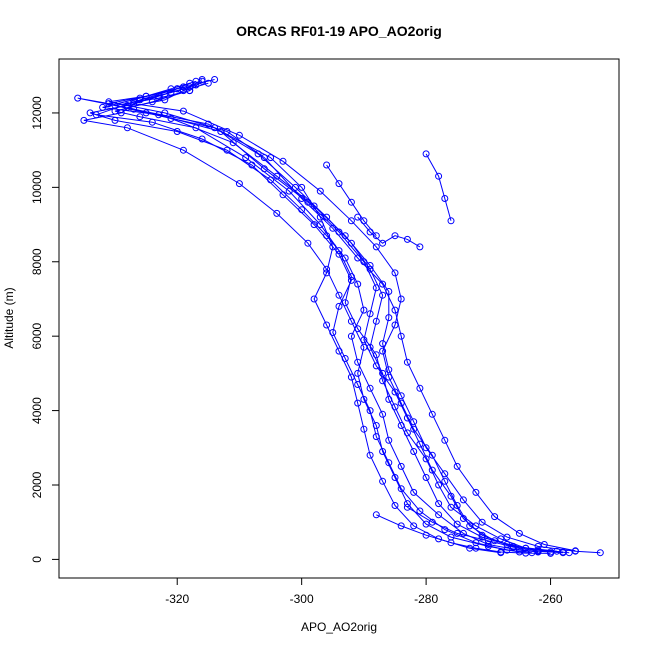 The width and height of the screenshot is (650, 650). I want to click on y-tick-label: 2000, so click(37, 484).